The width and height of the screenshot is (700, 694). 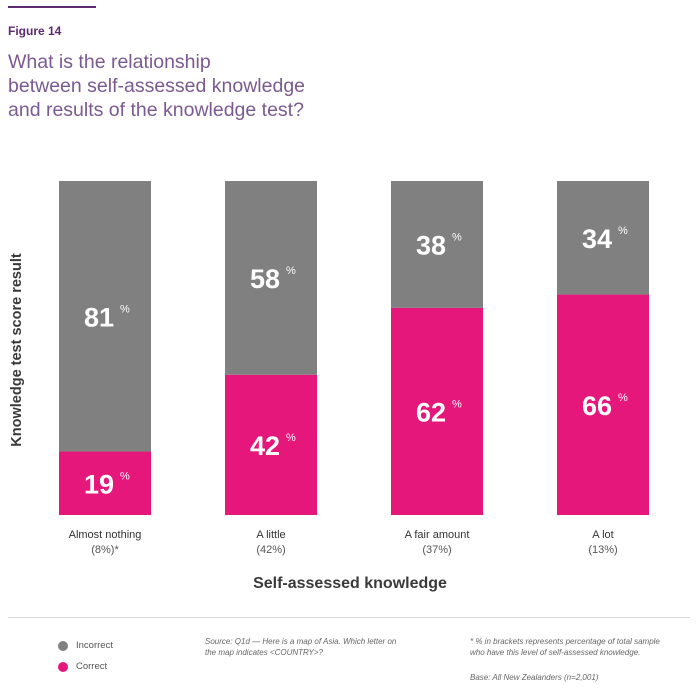 I want to click on title-line: What is the relationship, so click(x=109, y=62).